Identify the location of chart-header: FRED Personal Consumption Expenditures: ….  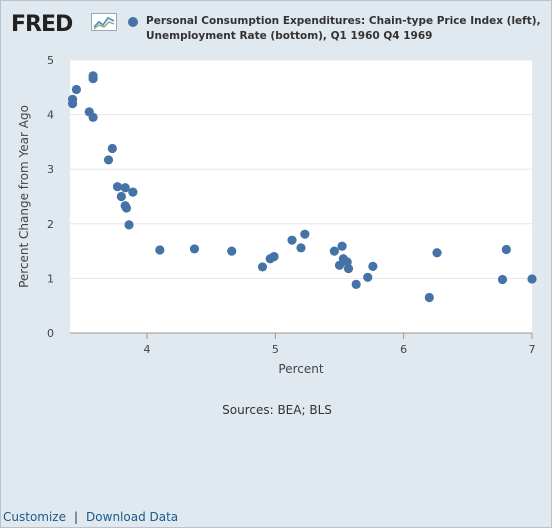
(278, 29).